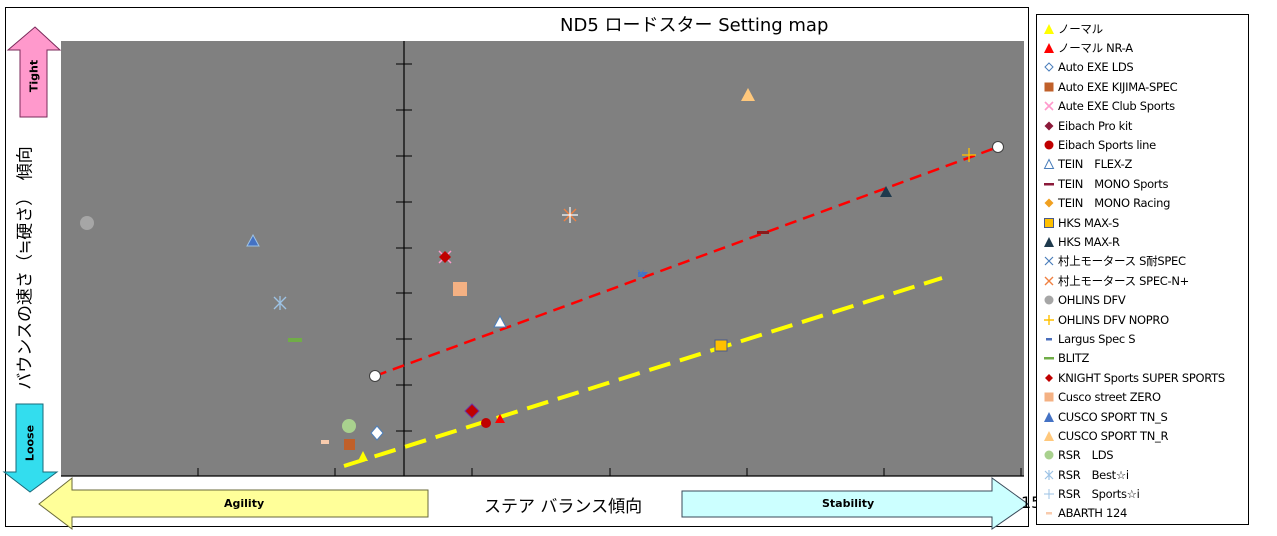 This screenshot has width=1277, height=536. I want to click on legend-item: BLITZ, so click(1145, 358).